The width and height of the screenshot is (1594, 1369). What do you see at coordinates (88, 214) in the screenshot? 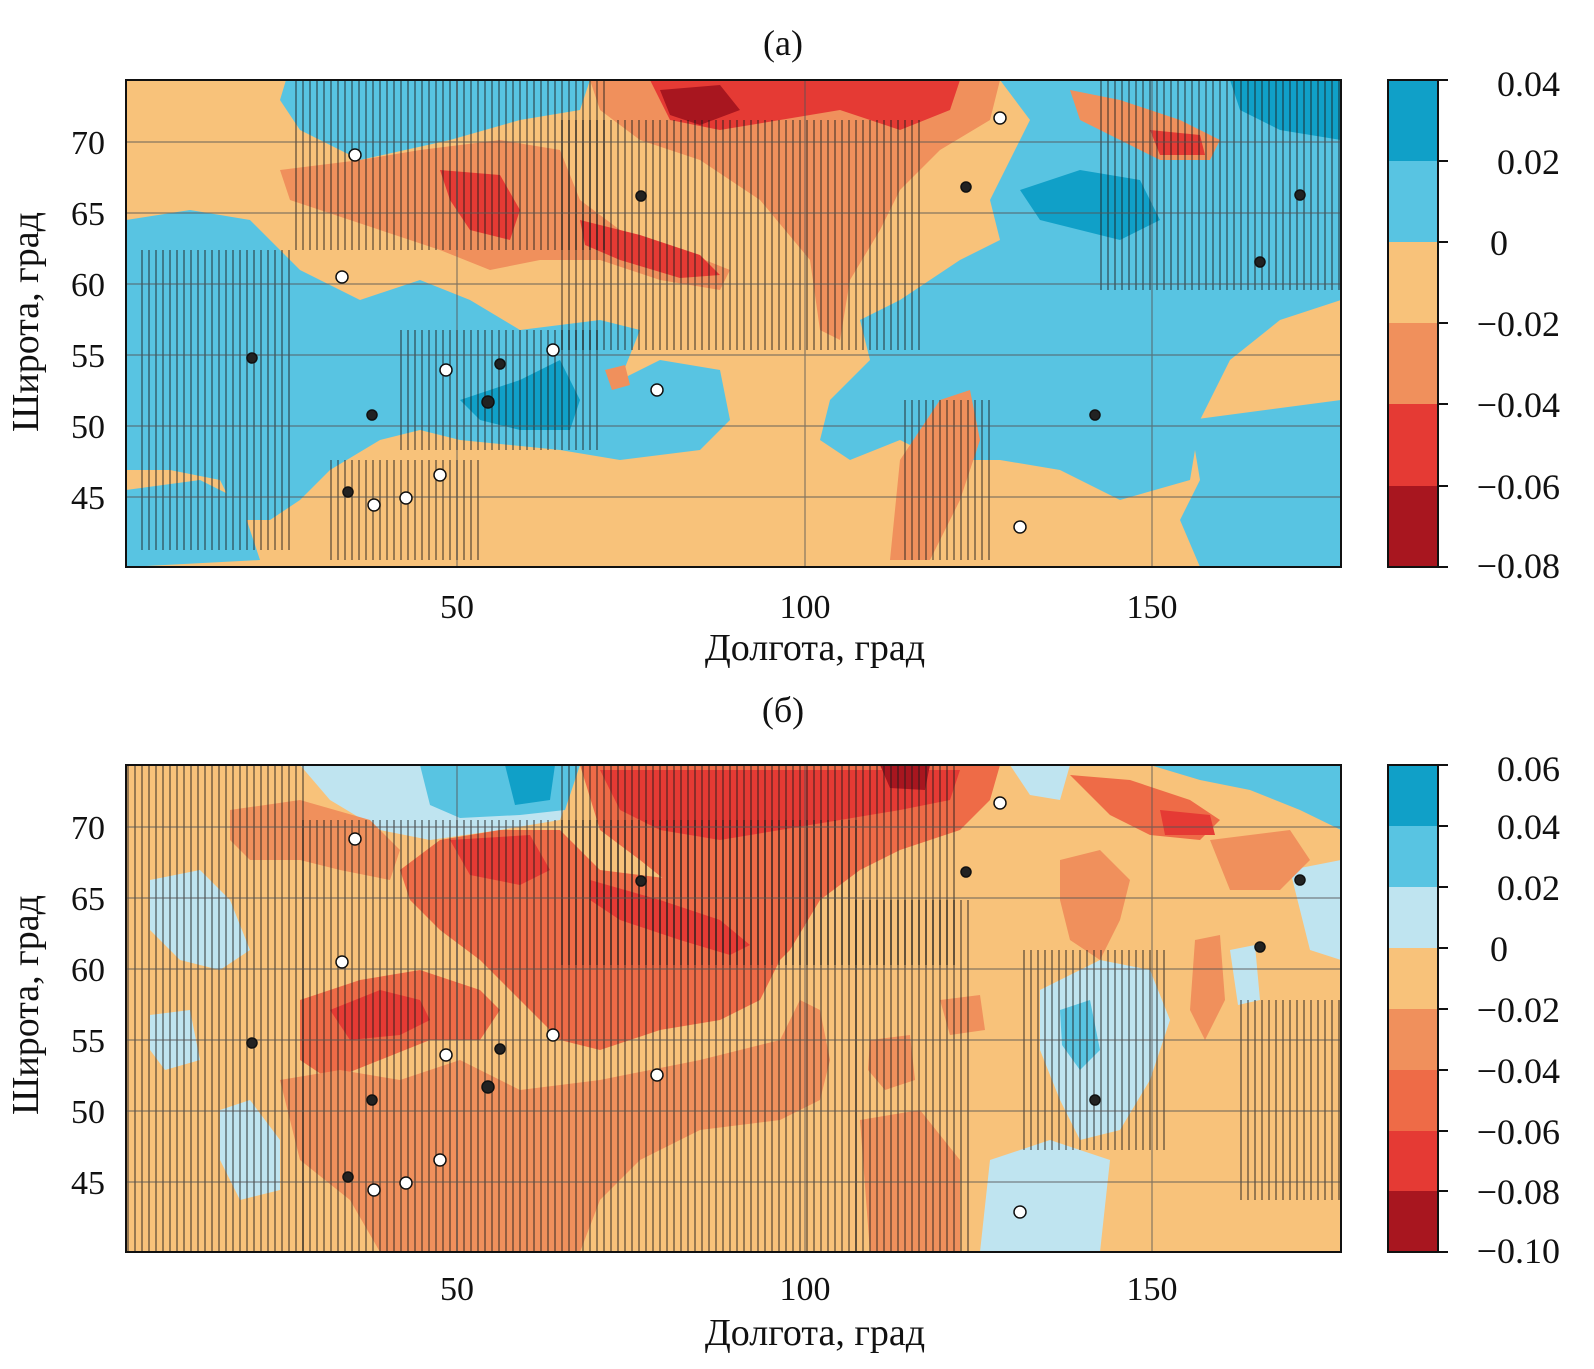
I see `panel-a-y-tick: 65` at bounding box center [88, 214].